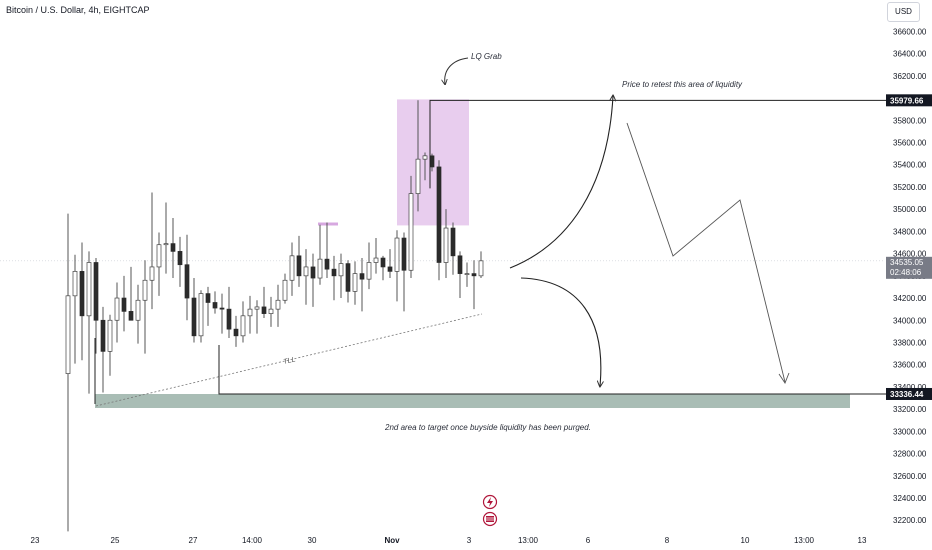 The image size is (932, 550). Describe the element at coordinates (490, 502) in the screenshot. I see `lightning-icon` at that location.